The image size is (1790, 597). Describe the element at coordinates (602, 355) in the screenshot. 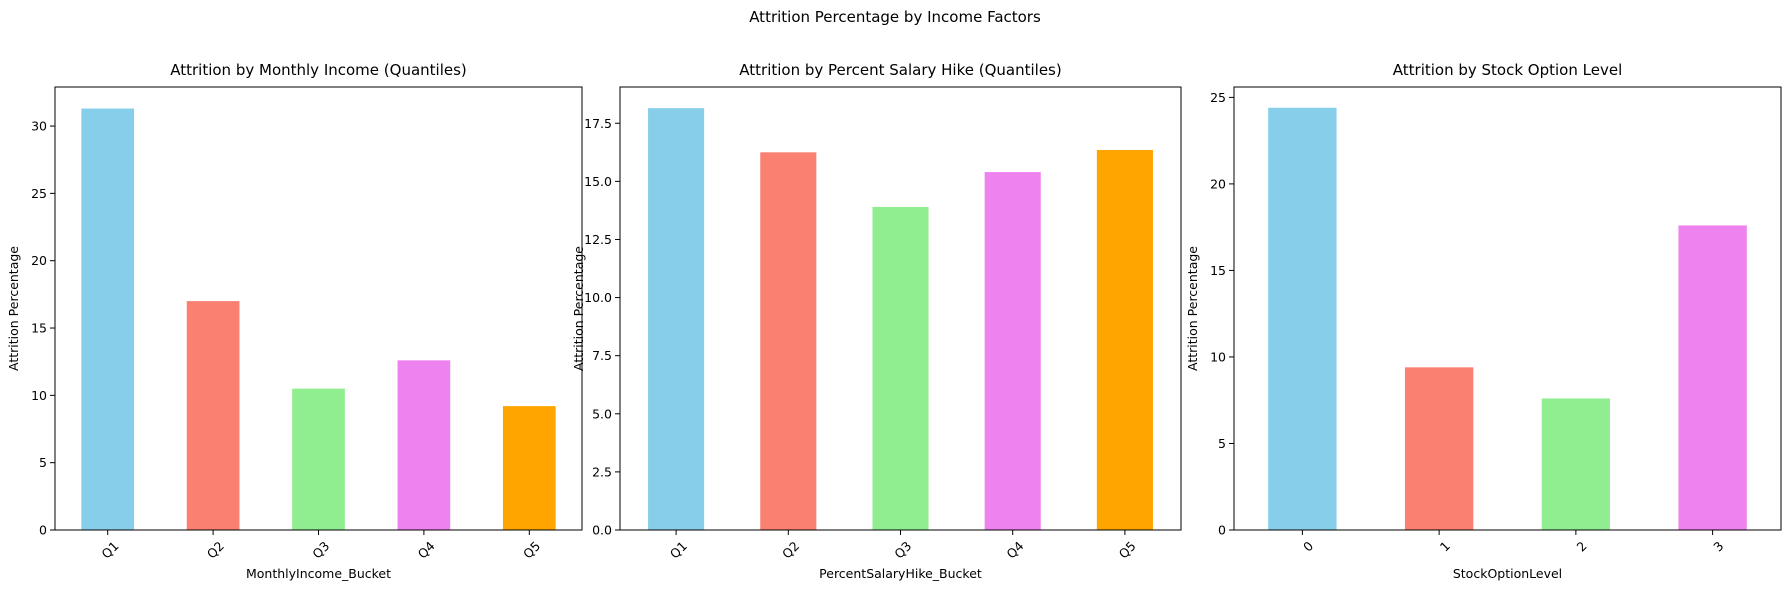

I see `y-tick-label: 7.5` at that location.